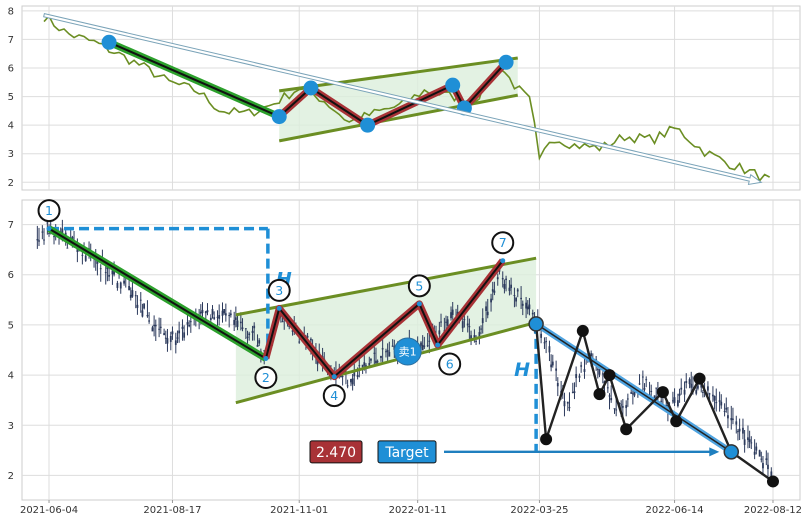 Image resolution: width=808 pixels, height=521 pixels. Describe the element at coordinates (11, 183) in the screenshot. I see `overview-y-tick-label: 2` at that location.